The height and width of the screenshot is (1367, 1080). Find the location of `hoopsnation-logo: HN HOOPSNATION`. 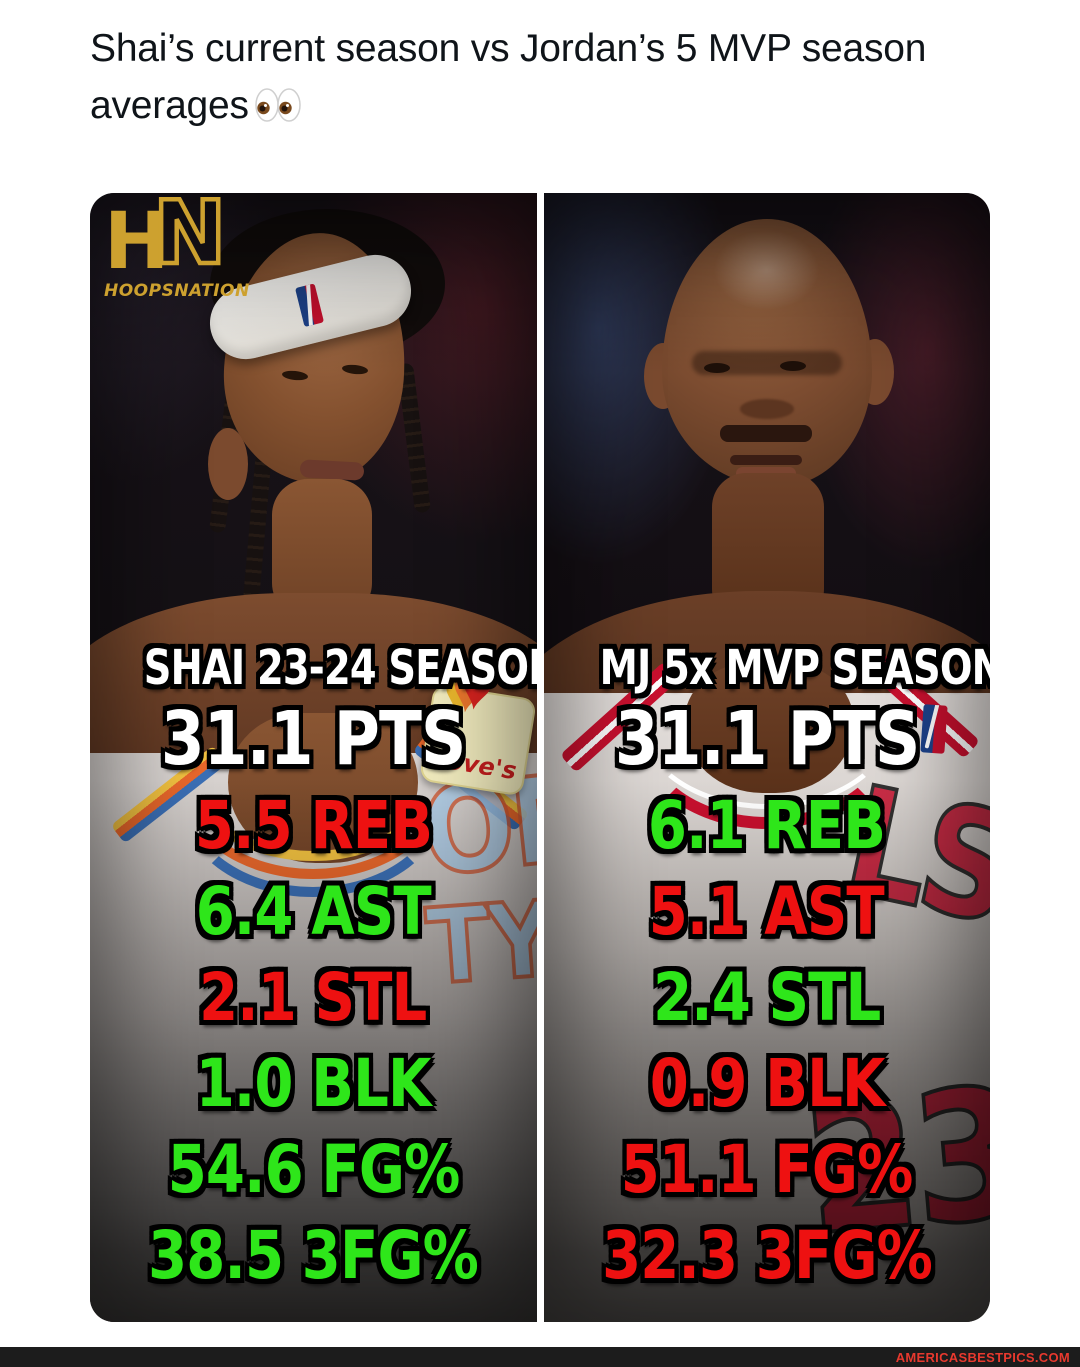

hoopsnation-logo: HN HOOPSNATION is located at coordinates (177, 247).